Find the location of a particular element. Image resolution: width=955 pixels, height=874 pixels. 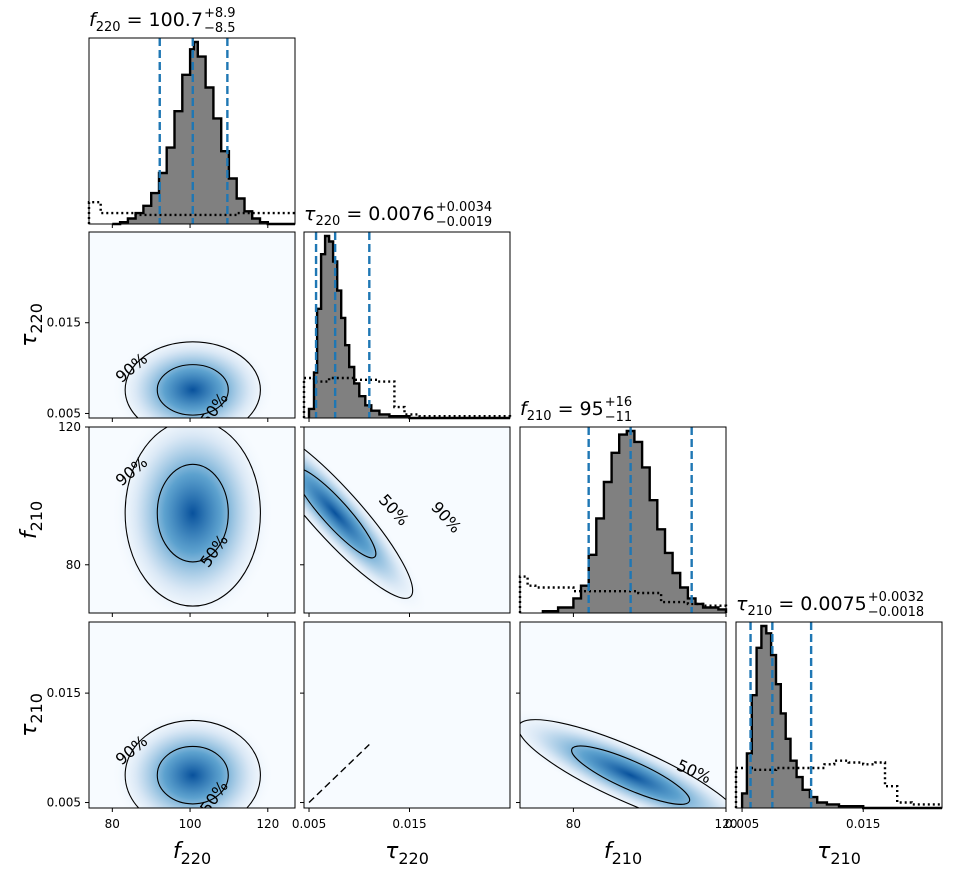

panel-frame-f210-tau210 is located at coordinates (623, 715).